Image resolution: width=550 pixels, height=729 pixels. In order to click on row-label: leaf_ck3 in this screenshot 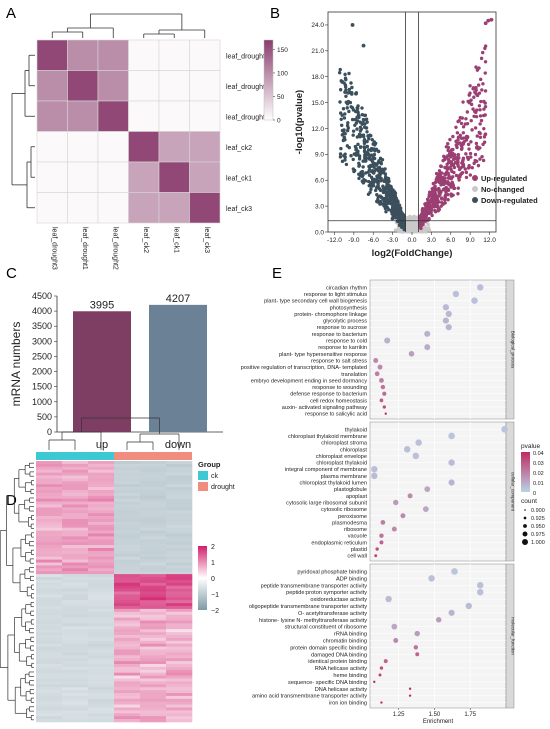, I will do `click(239, 209)`.